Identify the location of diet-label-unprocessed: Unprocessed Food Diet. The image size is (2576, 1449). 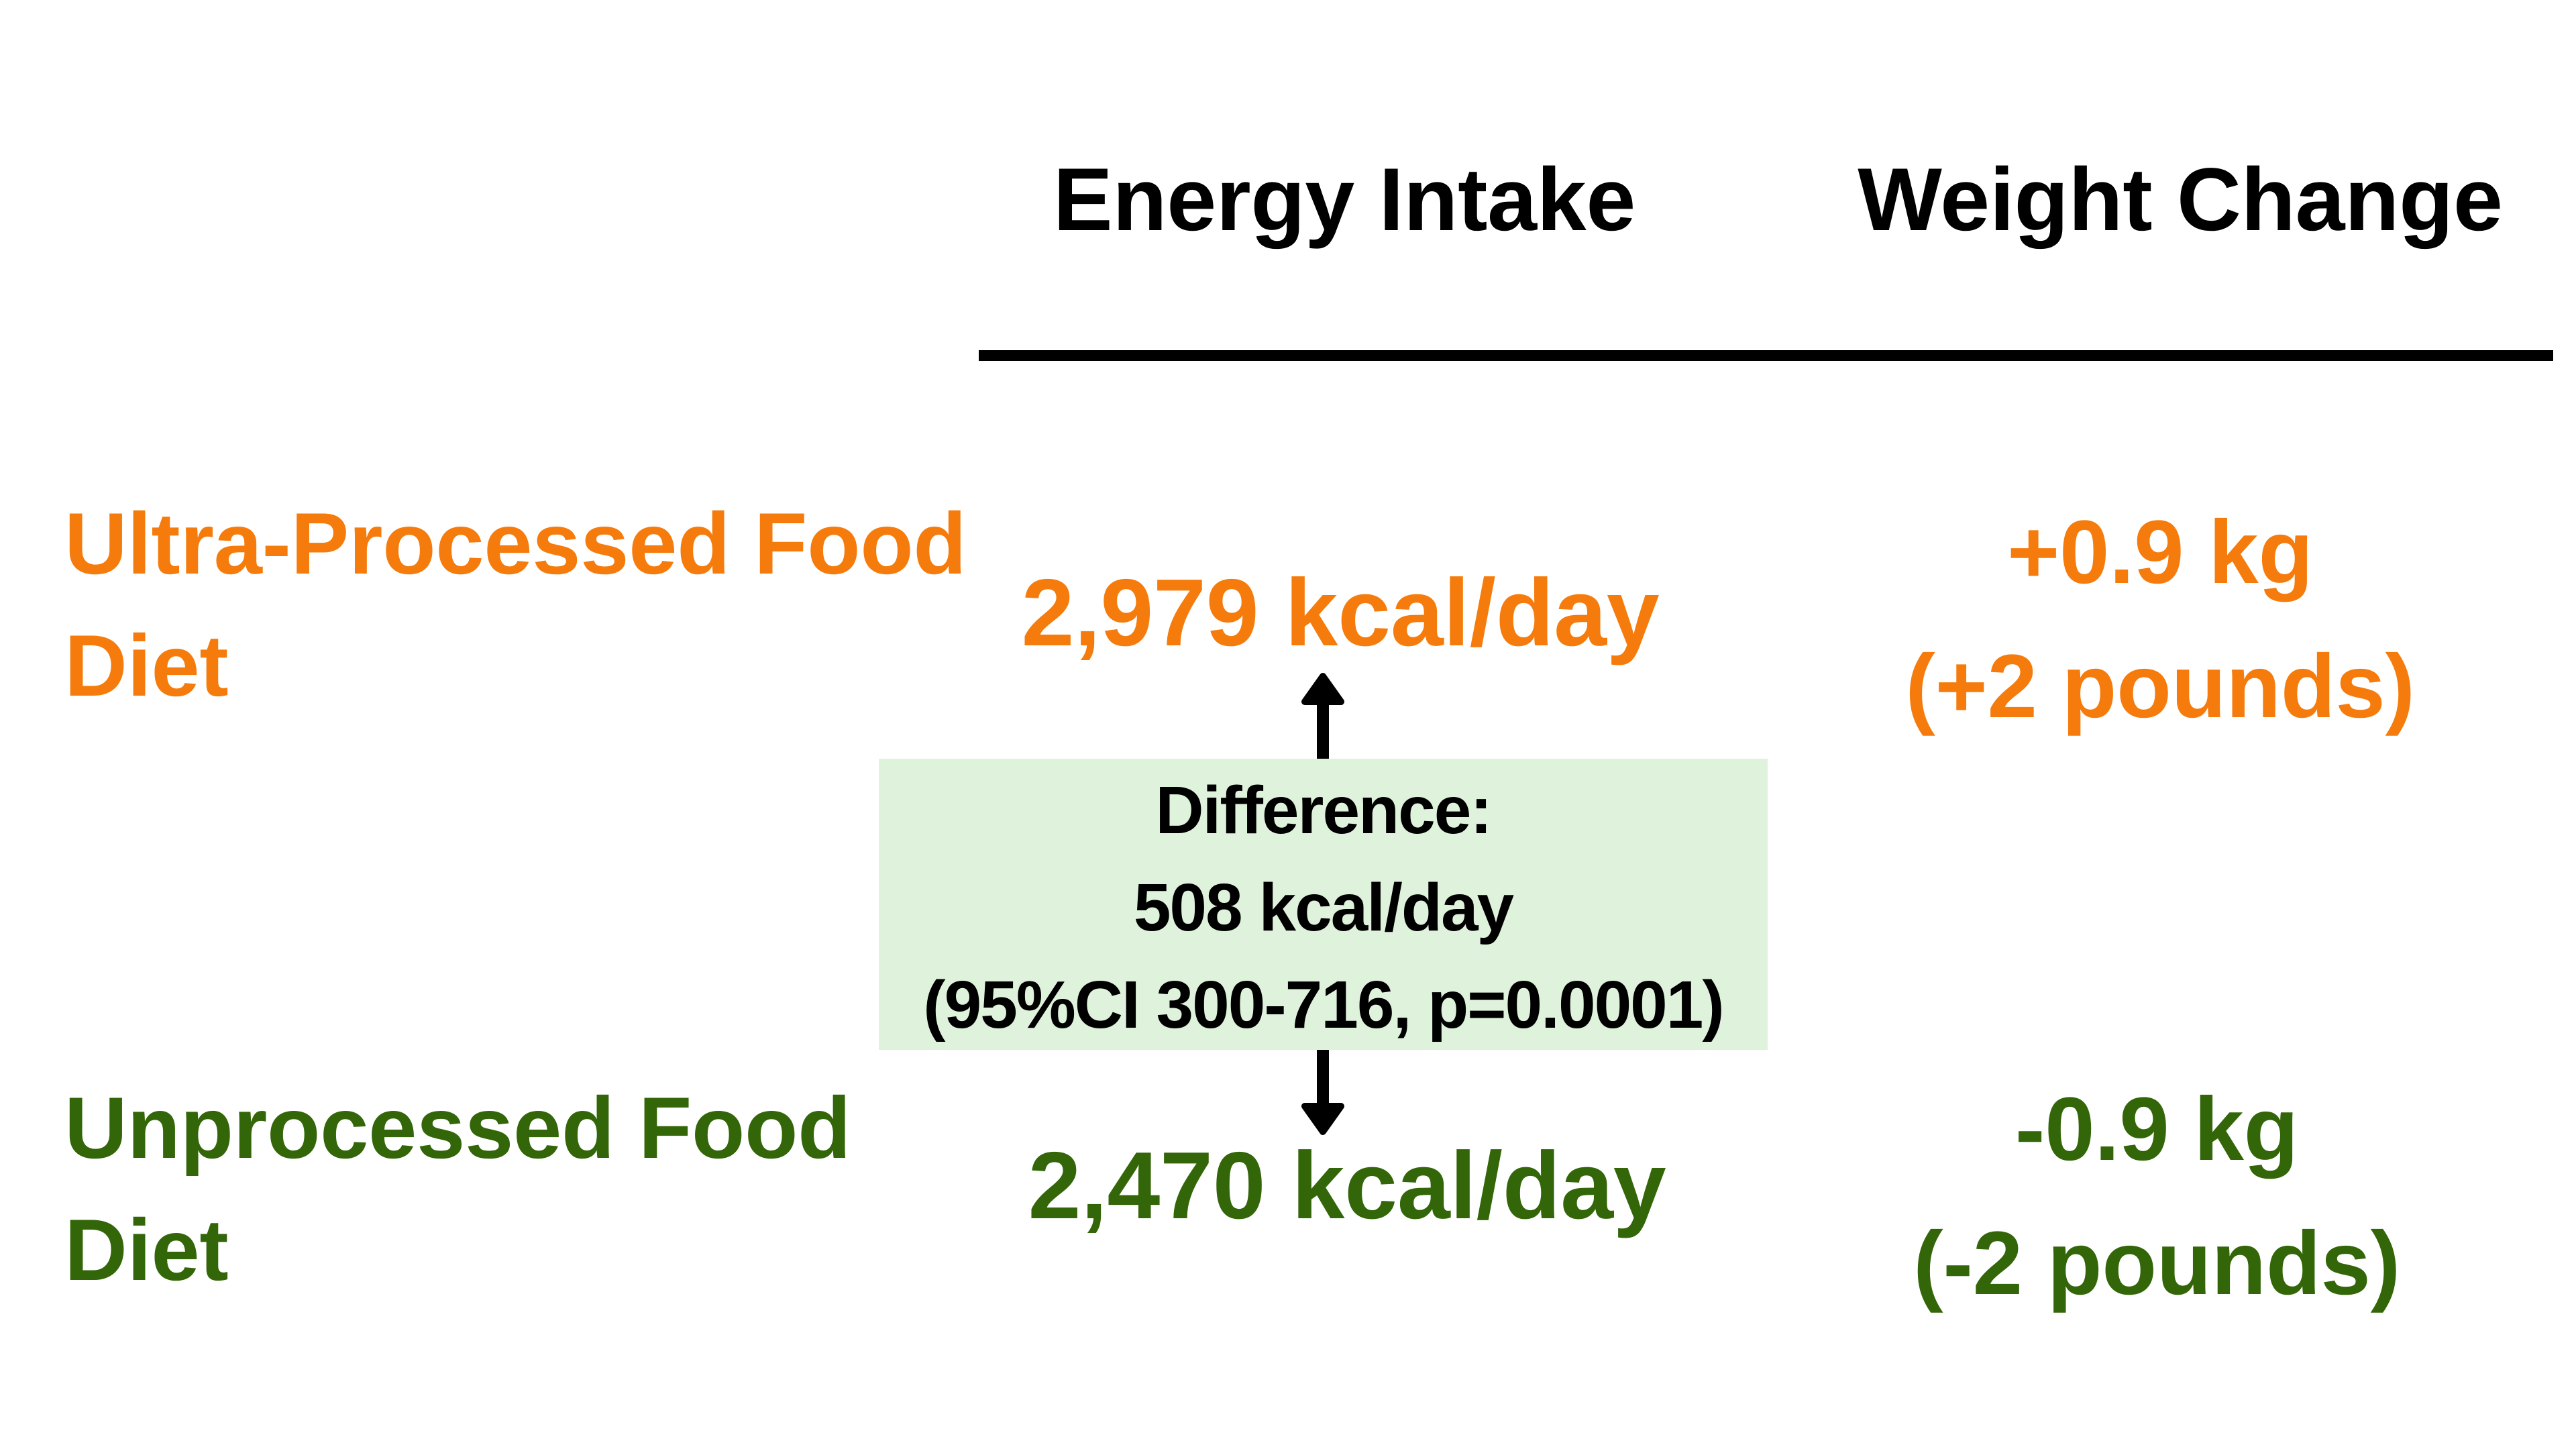
(457, 1189).